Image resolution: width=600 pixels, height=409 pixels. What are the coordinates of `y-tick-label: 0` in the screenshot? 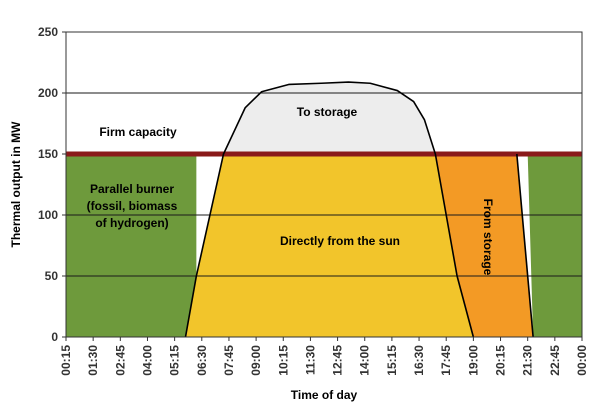 It's located at (54, 337).